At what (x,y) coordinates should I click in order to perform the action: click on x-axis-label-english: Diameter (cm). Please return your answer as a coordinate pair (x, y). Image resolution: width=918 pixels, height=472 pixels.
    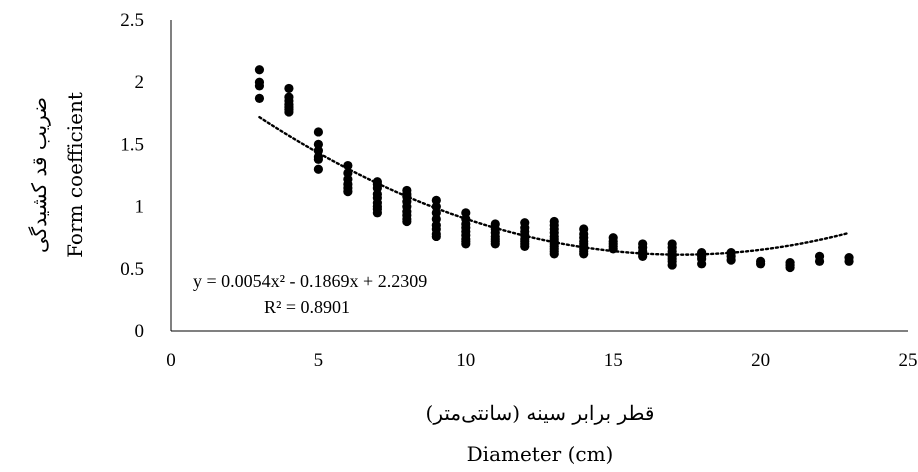
    Looking at the image, I should click on (540, 454).